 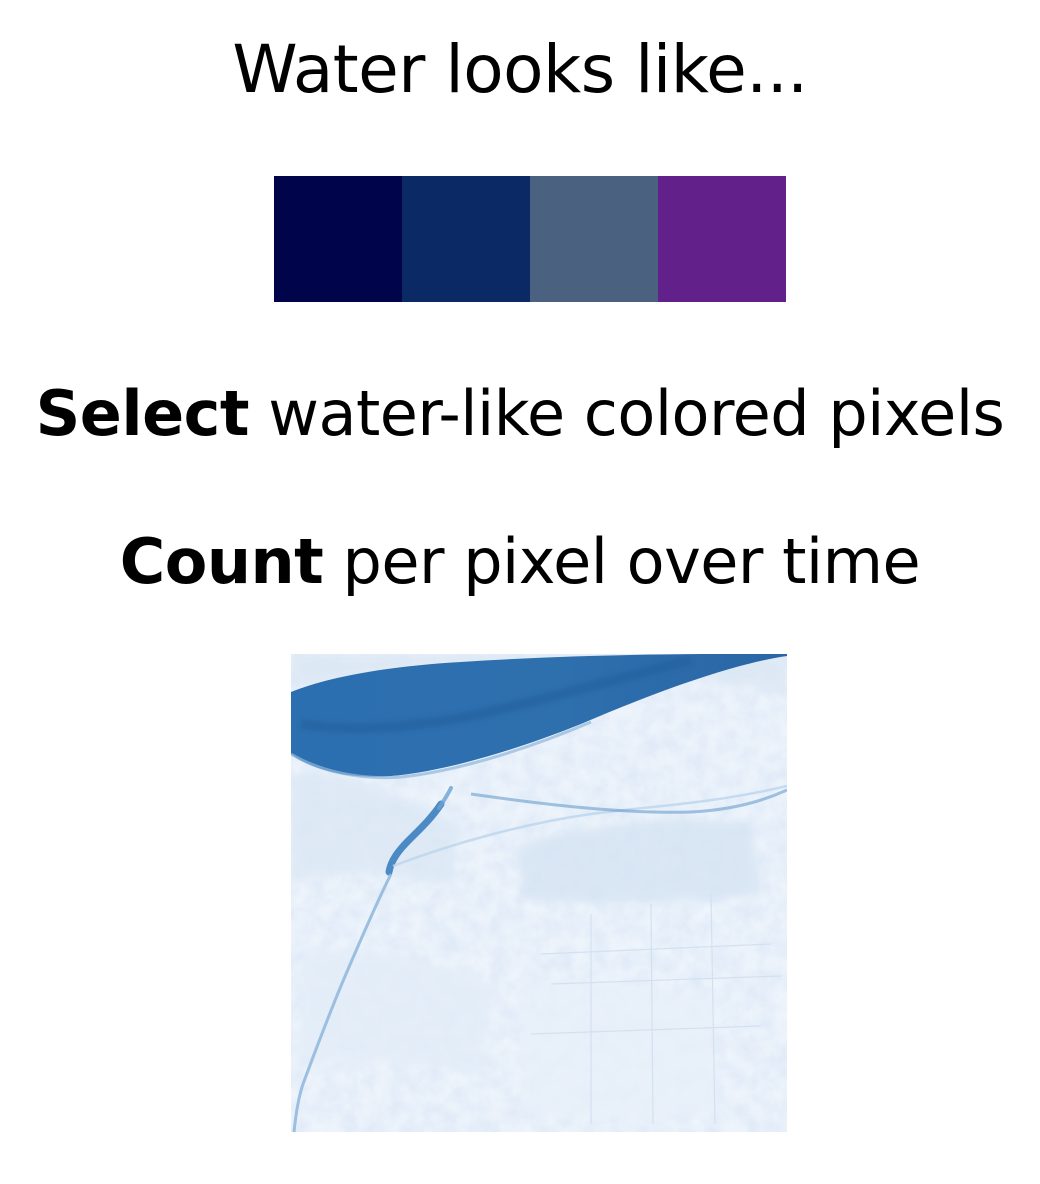 I want to click on water-color-swatches, so click(x=530, y=239).